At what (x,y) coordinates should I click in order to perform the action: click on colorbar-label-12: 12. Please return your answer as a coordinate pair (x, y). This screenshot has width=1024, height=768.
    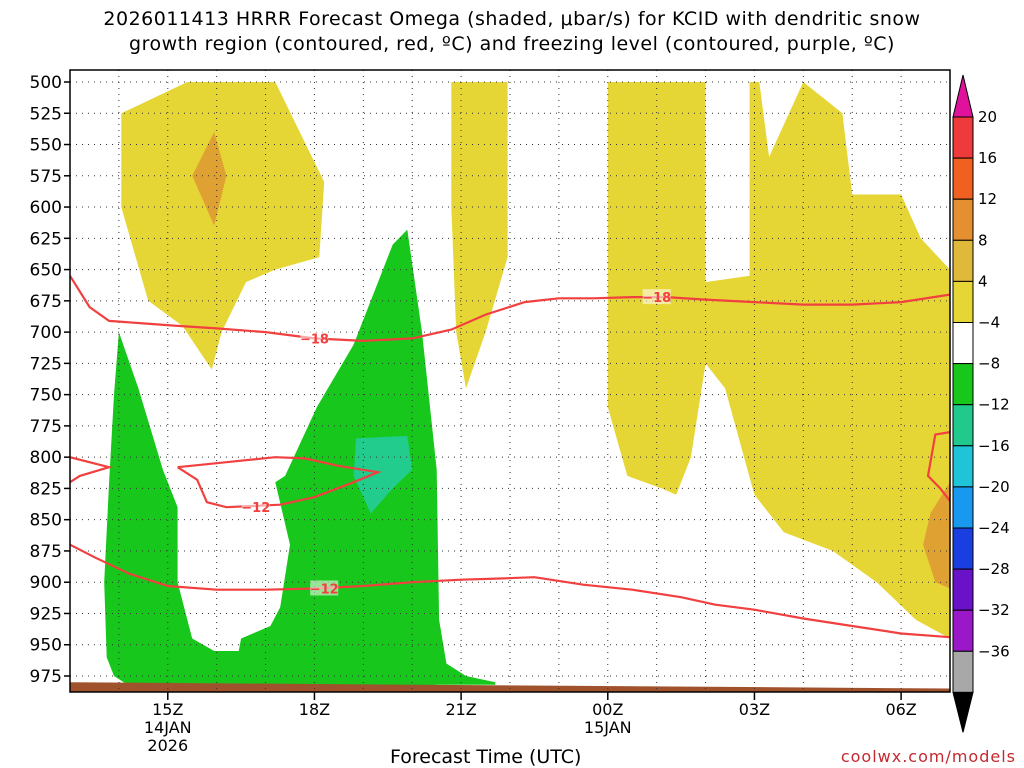
    Looking at the image, I should click on (987, 199).